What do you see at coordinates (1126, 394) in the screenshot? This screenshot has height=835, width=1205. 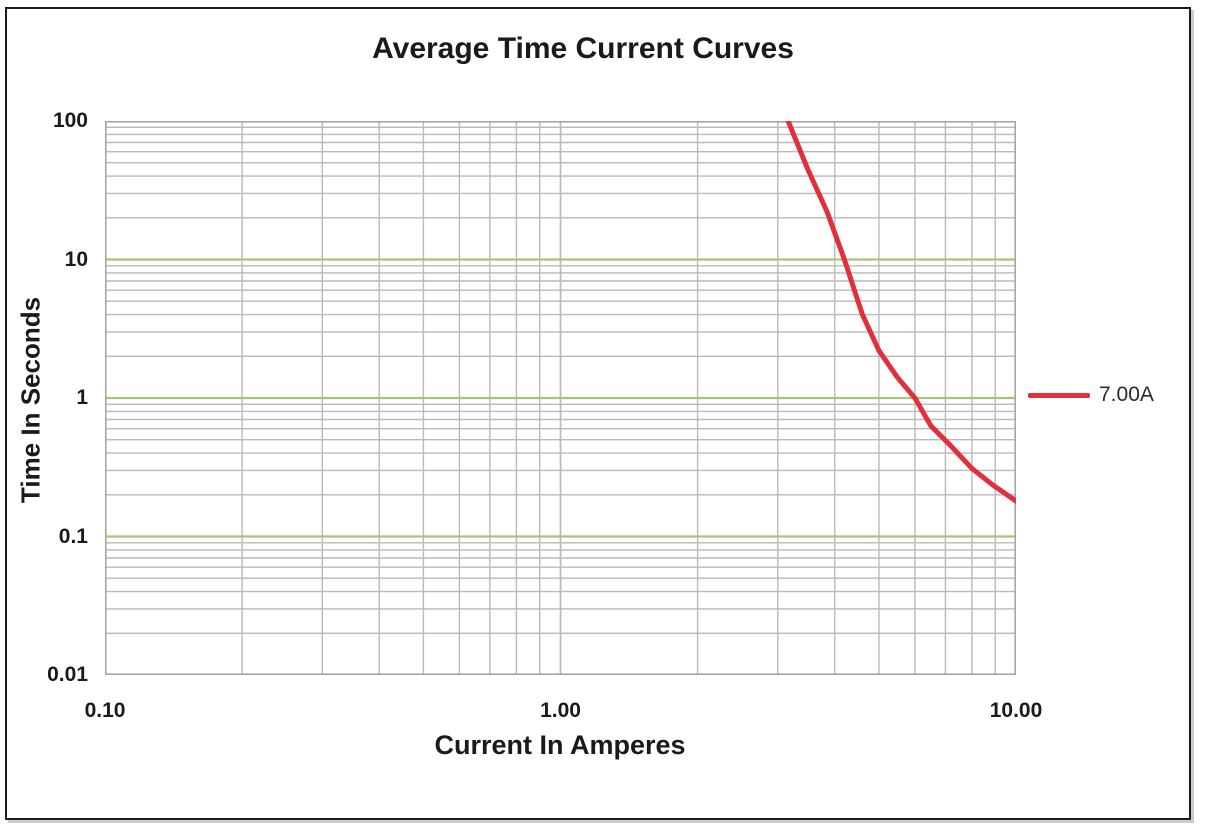 I see `legend-label: 7.00A` at bounding box center [1126, 394].